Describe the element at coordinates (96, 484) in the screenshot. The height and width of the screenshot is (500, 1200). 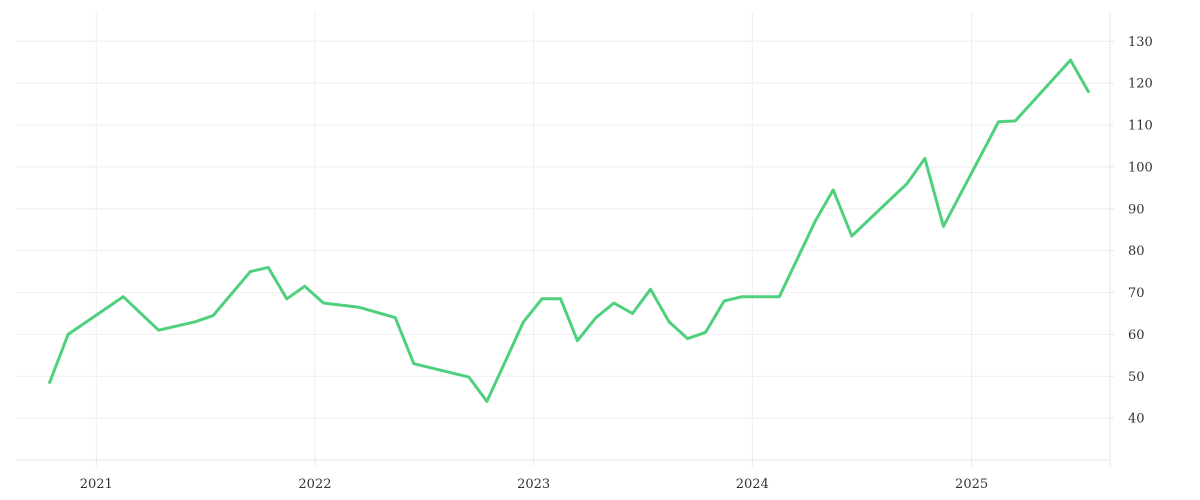
I see `x-tick-label: 2021` at that location.